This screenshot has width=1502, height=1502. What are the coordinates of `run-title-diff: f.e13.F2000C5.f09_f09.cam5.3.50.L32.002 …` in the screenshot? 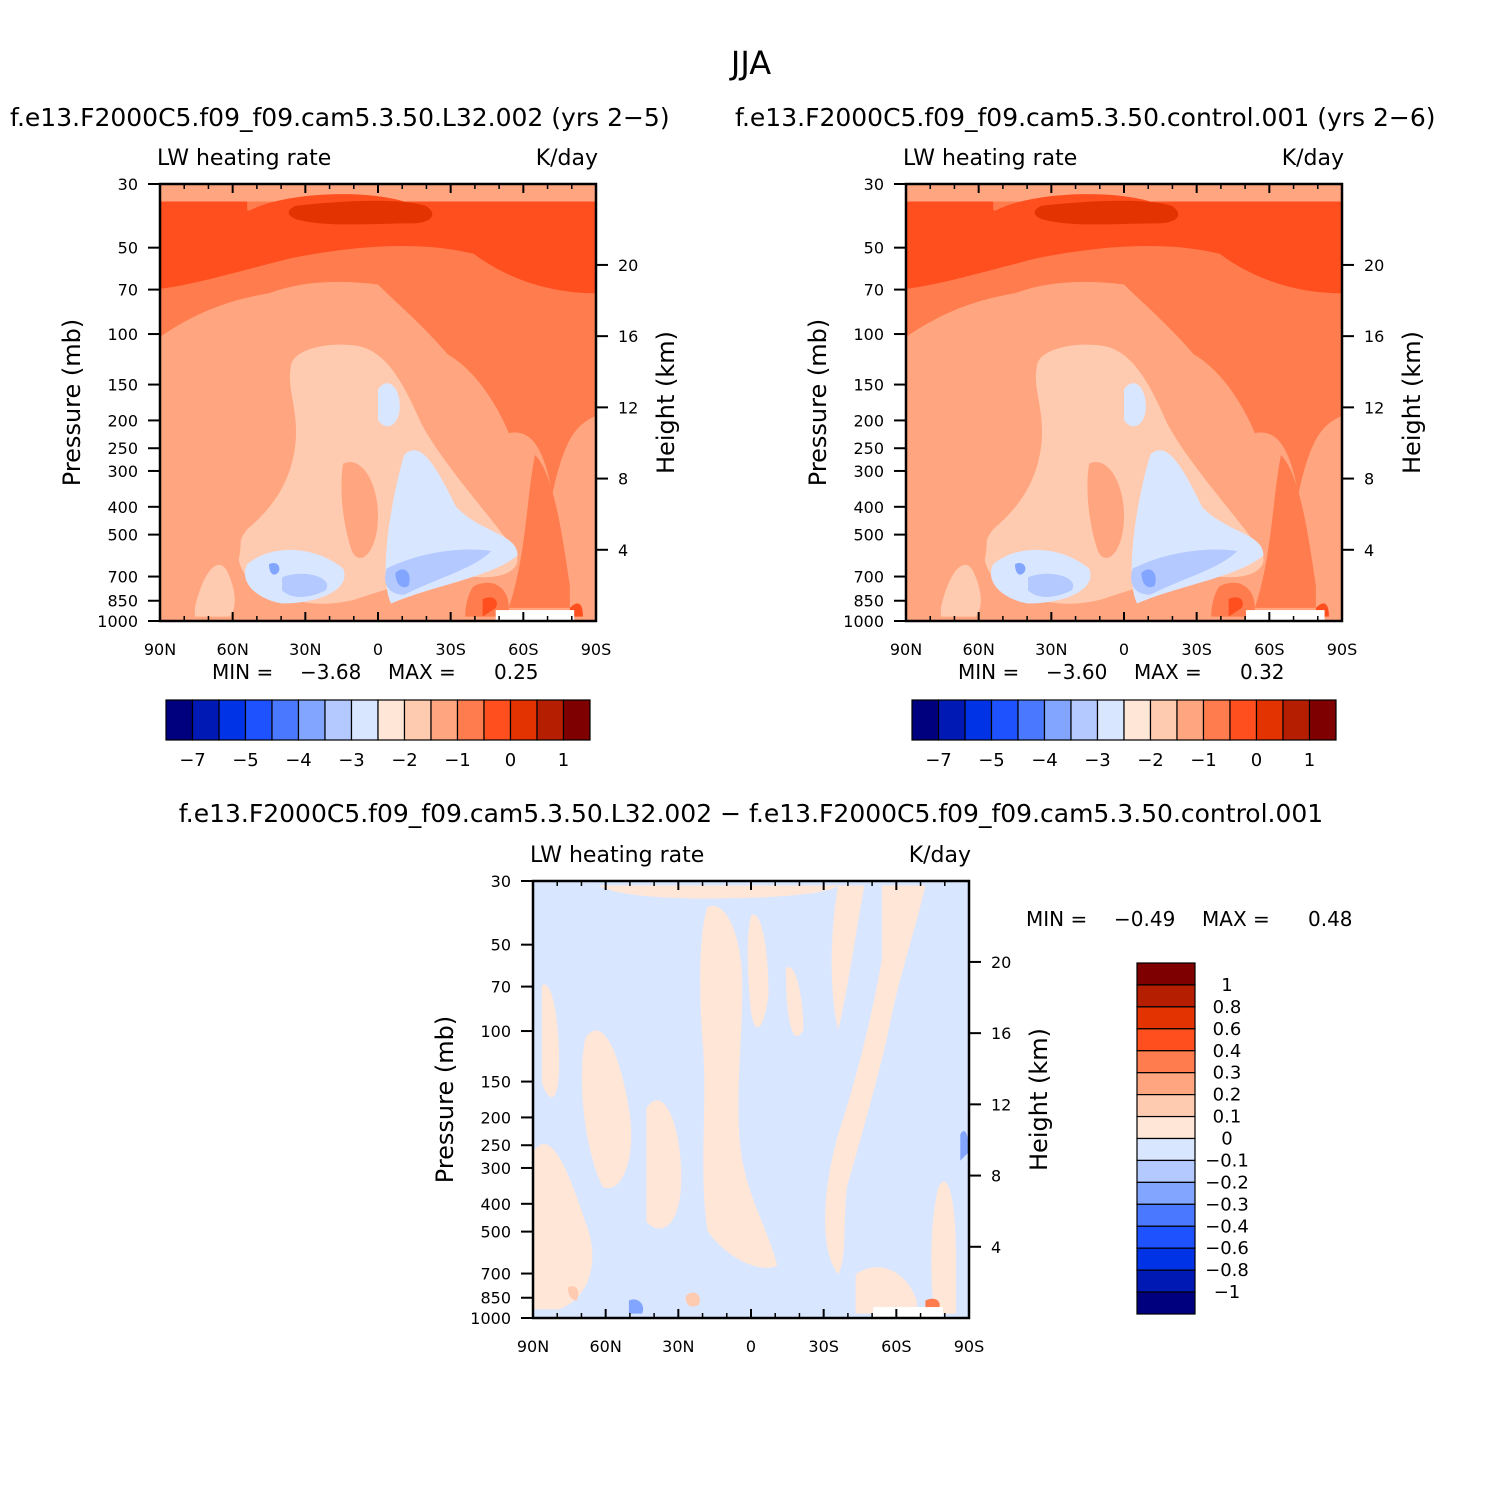 It's located at (751, 813).